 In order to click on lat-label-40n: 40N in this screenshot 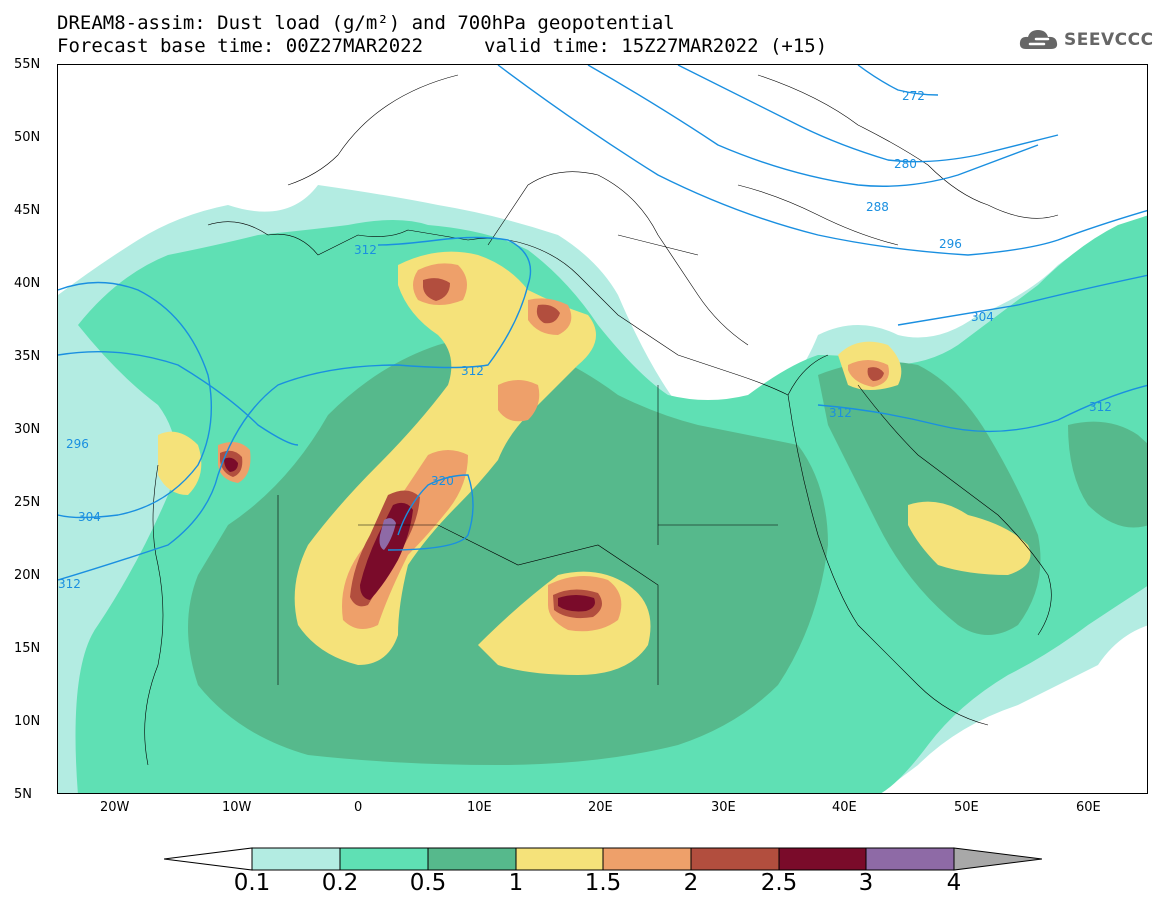, I will do `click(27, 283)`.